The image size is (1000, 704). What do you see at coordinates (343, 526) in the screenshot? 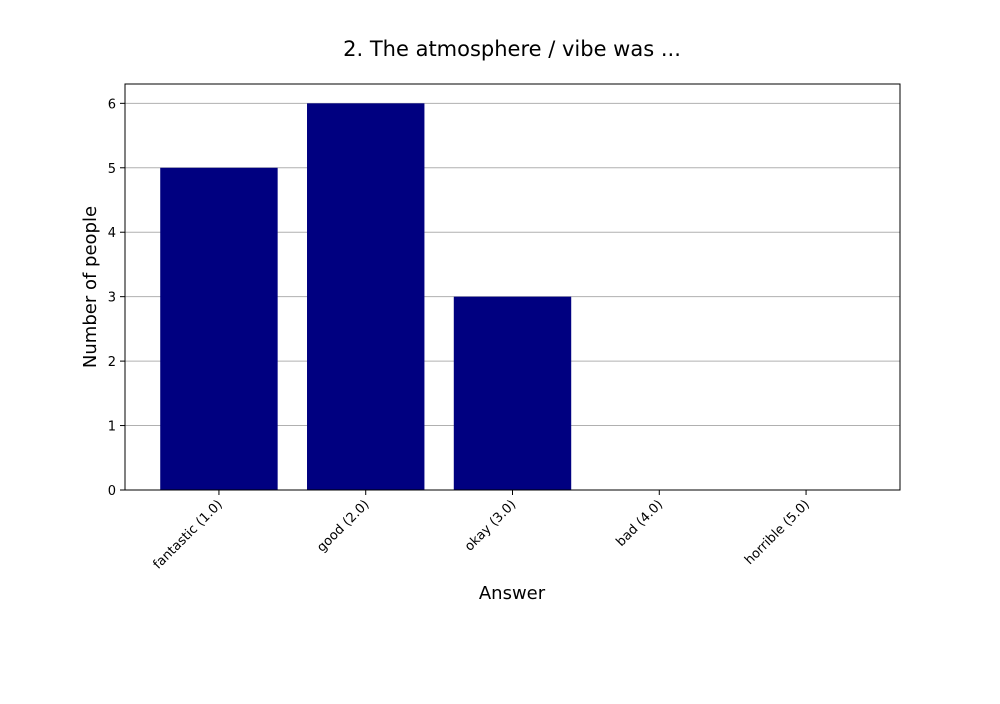
I see `x-tick-label: good (2.0)` at bounding box center [343, 526].